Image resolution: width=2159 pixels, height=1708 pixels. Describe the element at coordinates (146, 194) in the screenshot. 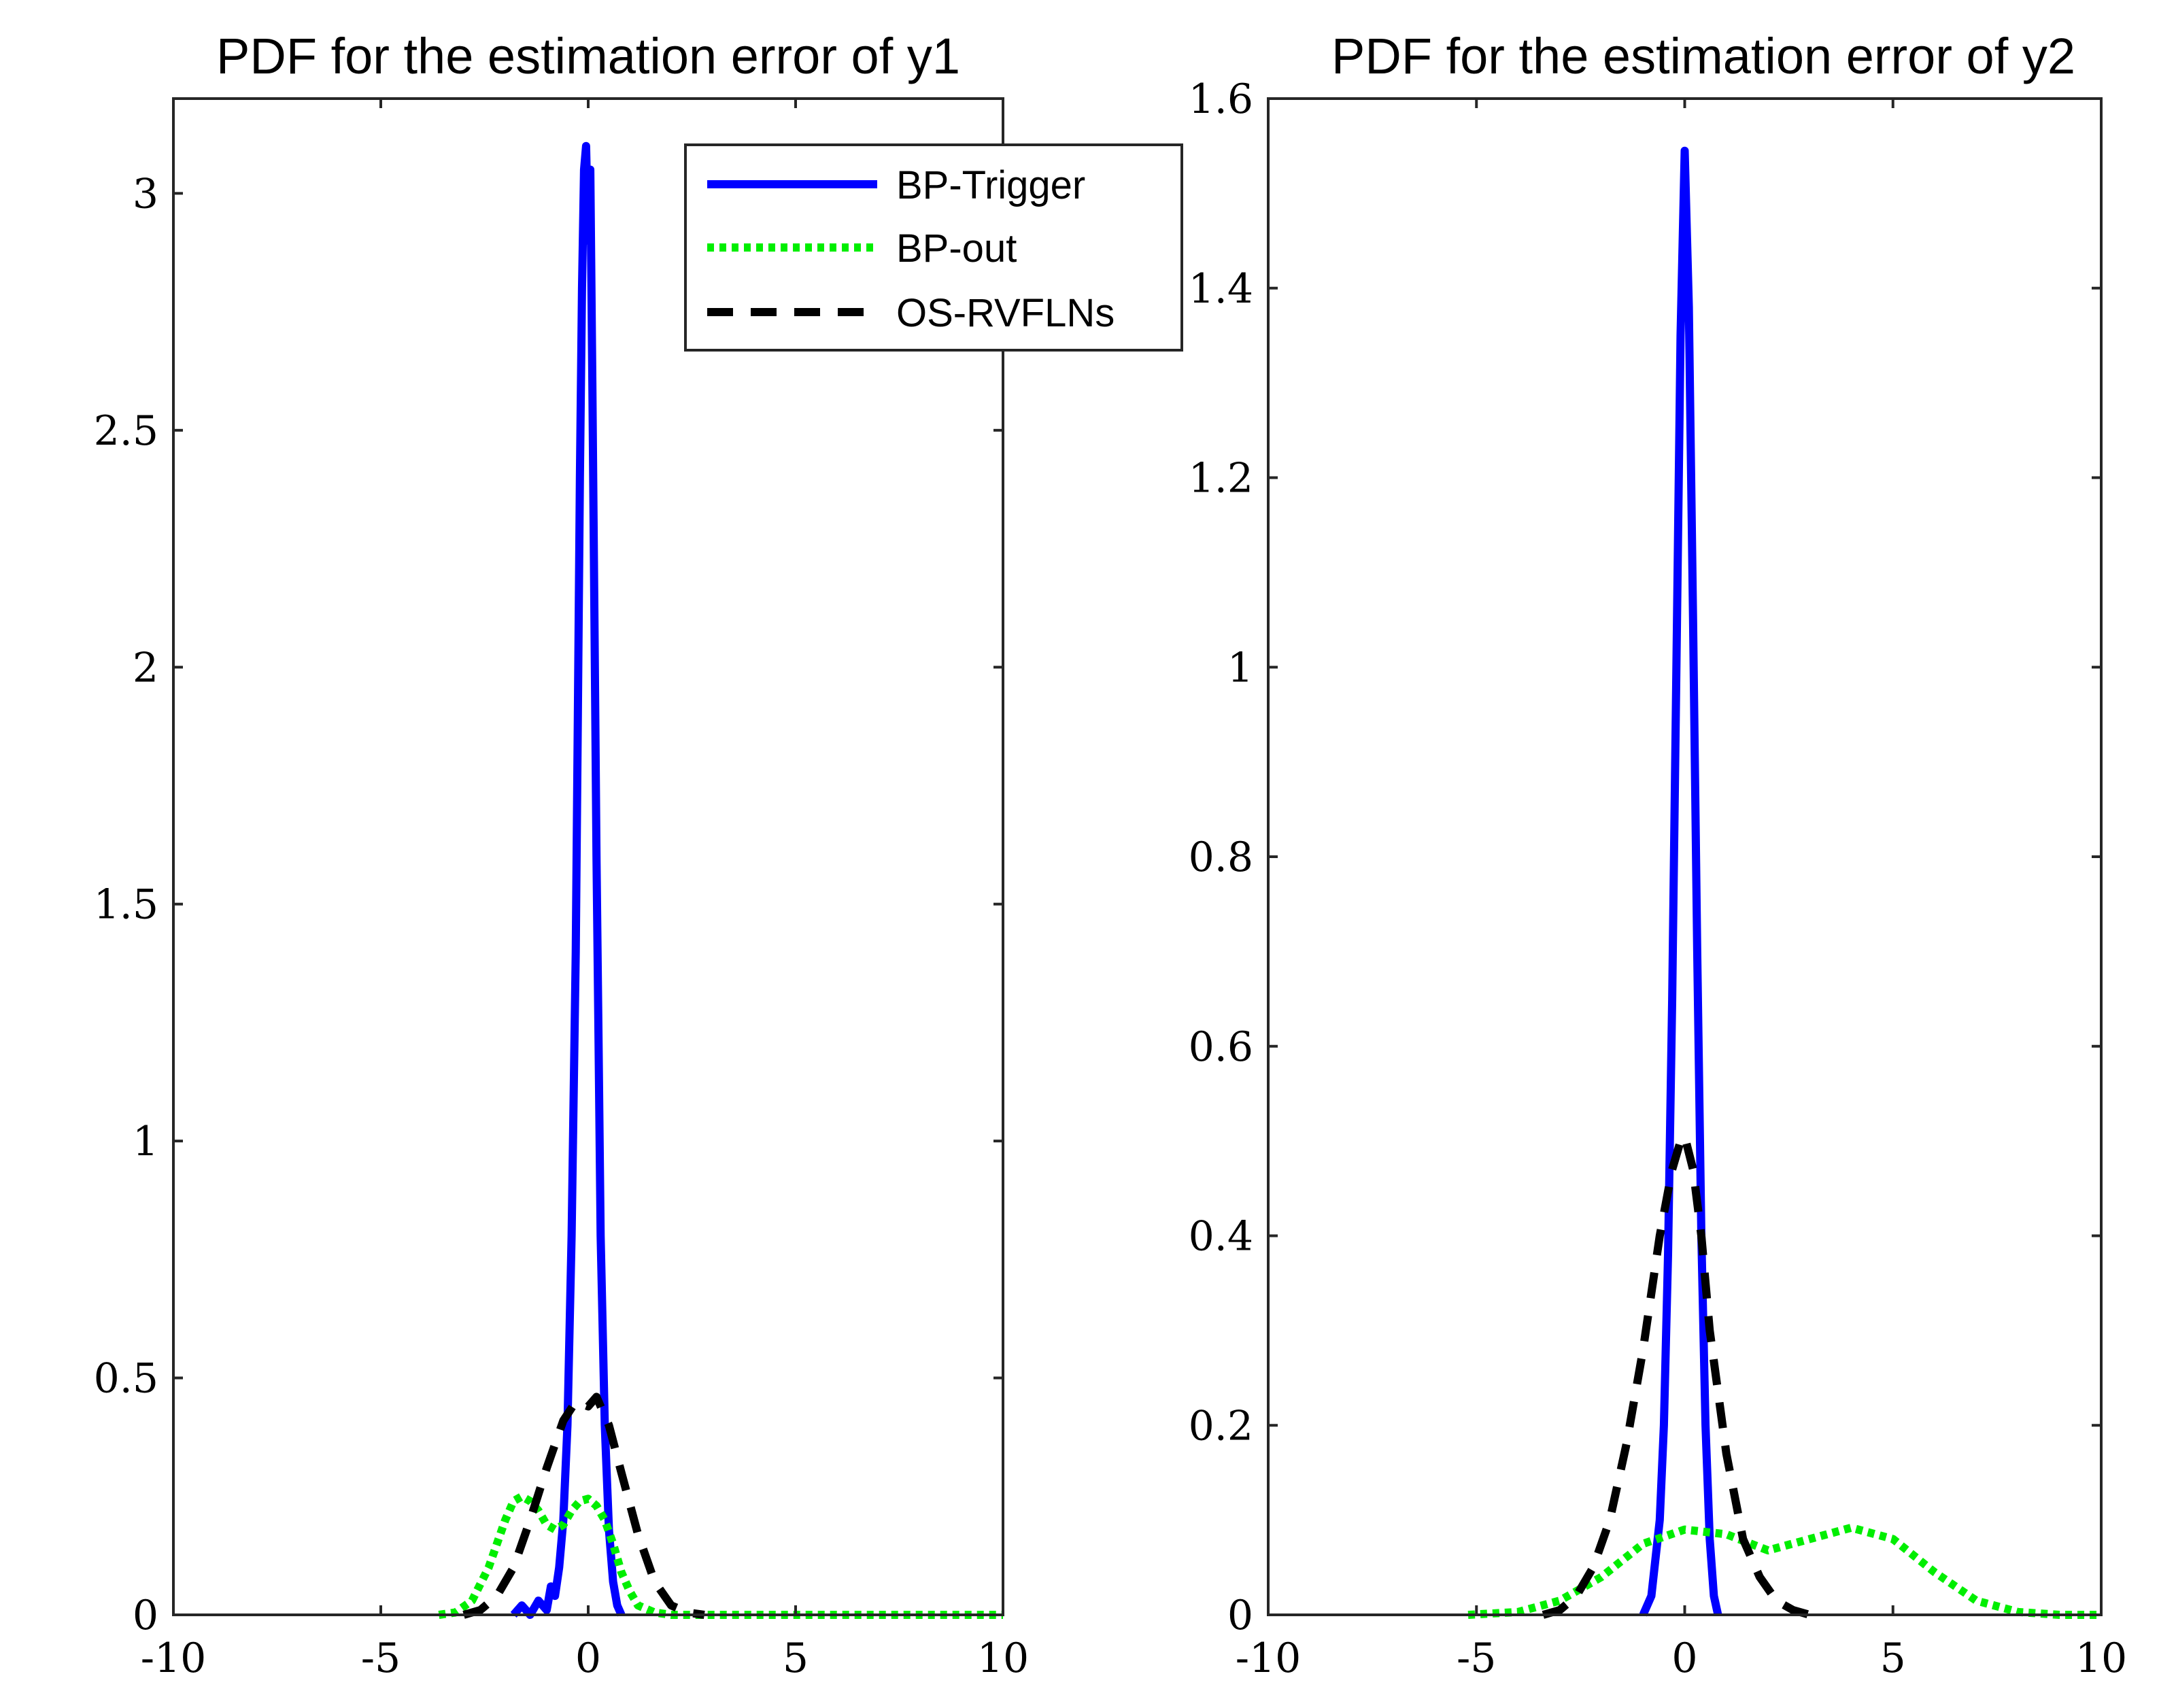

I see `y-tick-label: 3` at that location.